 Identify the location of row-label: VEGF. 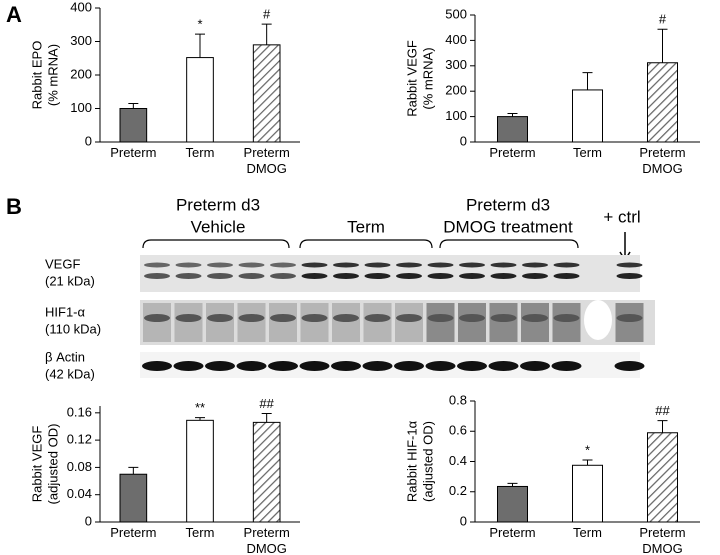
(62, 263).